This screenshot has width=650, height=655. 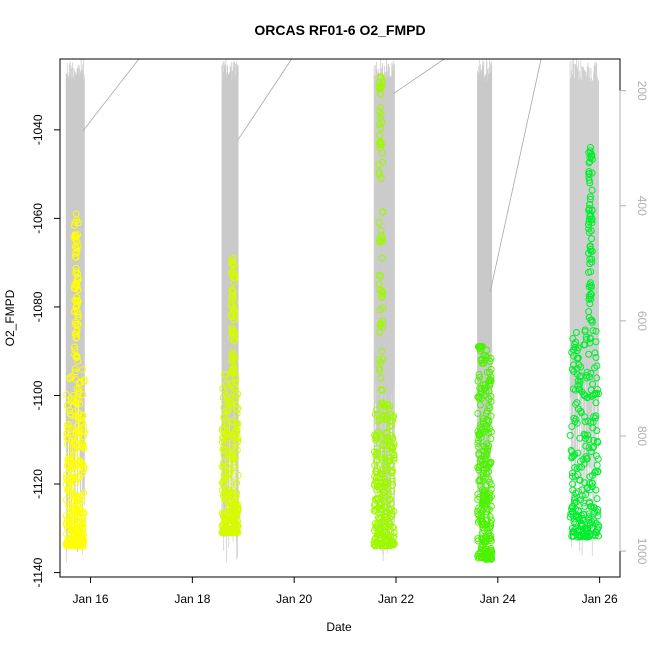 What do you see at coordinates (264, 99) in the screenshot?
I see `altitude-transit-line` at bounding box center [264, 99].